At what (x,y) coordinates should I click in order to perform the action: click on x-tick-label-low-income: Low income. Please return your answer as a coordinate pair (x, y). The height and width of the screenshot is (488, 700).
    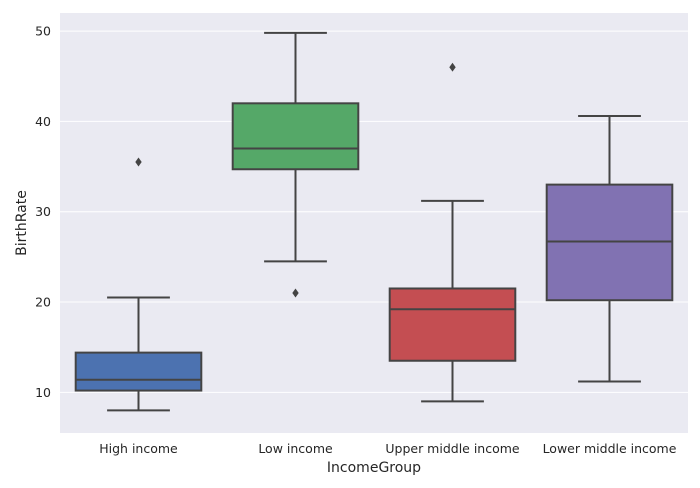
    Looking at the image, I should click on (295, 448).